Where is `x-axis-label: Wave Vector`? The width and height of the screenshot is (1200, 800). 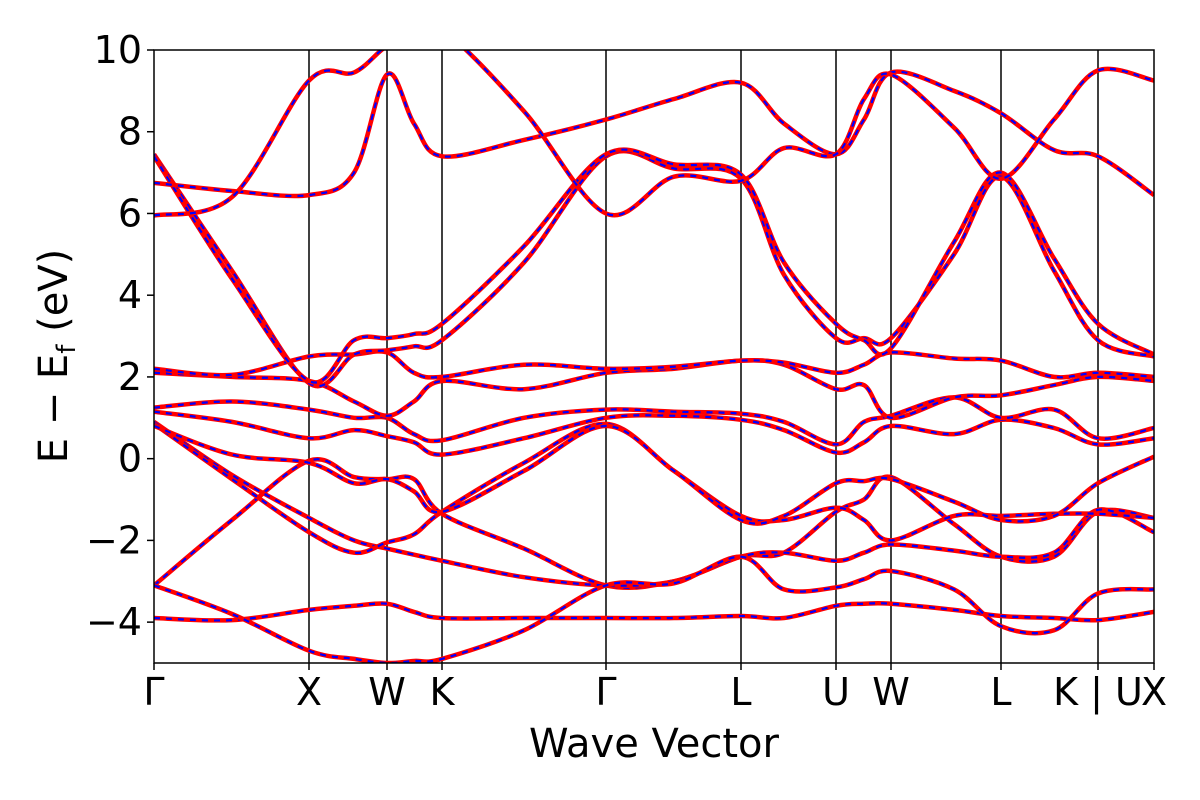 x-axis-label: Wave Vector is located at coordinates (654, 744).